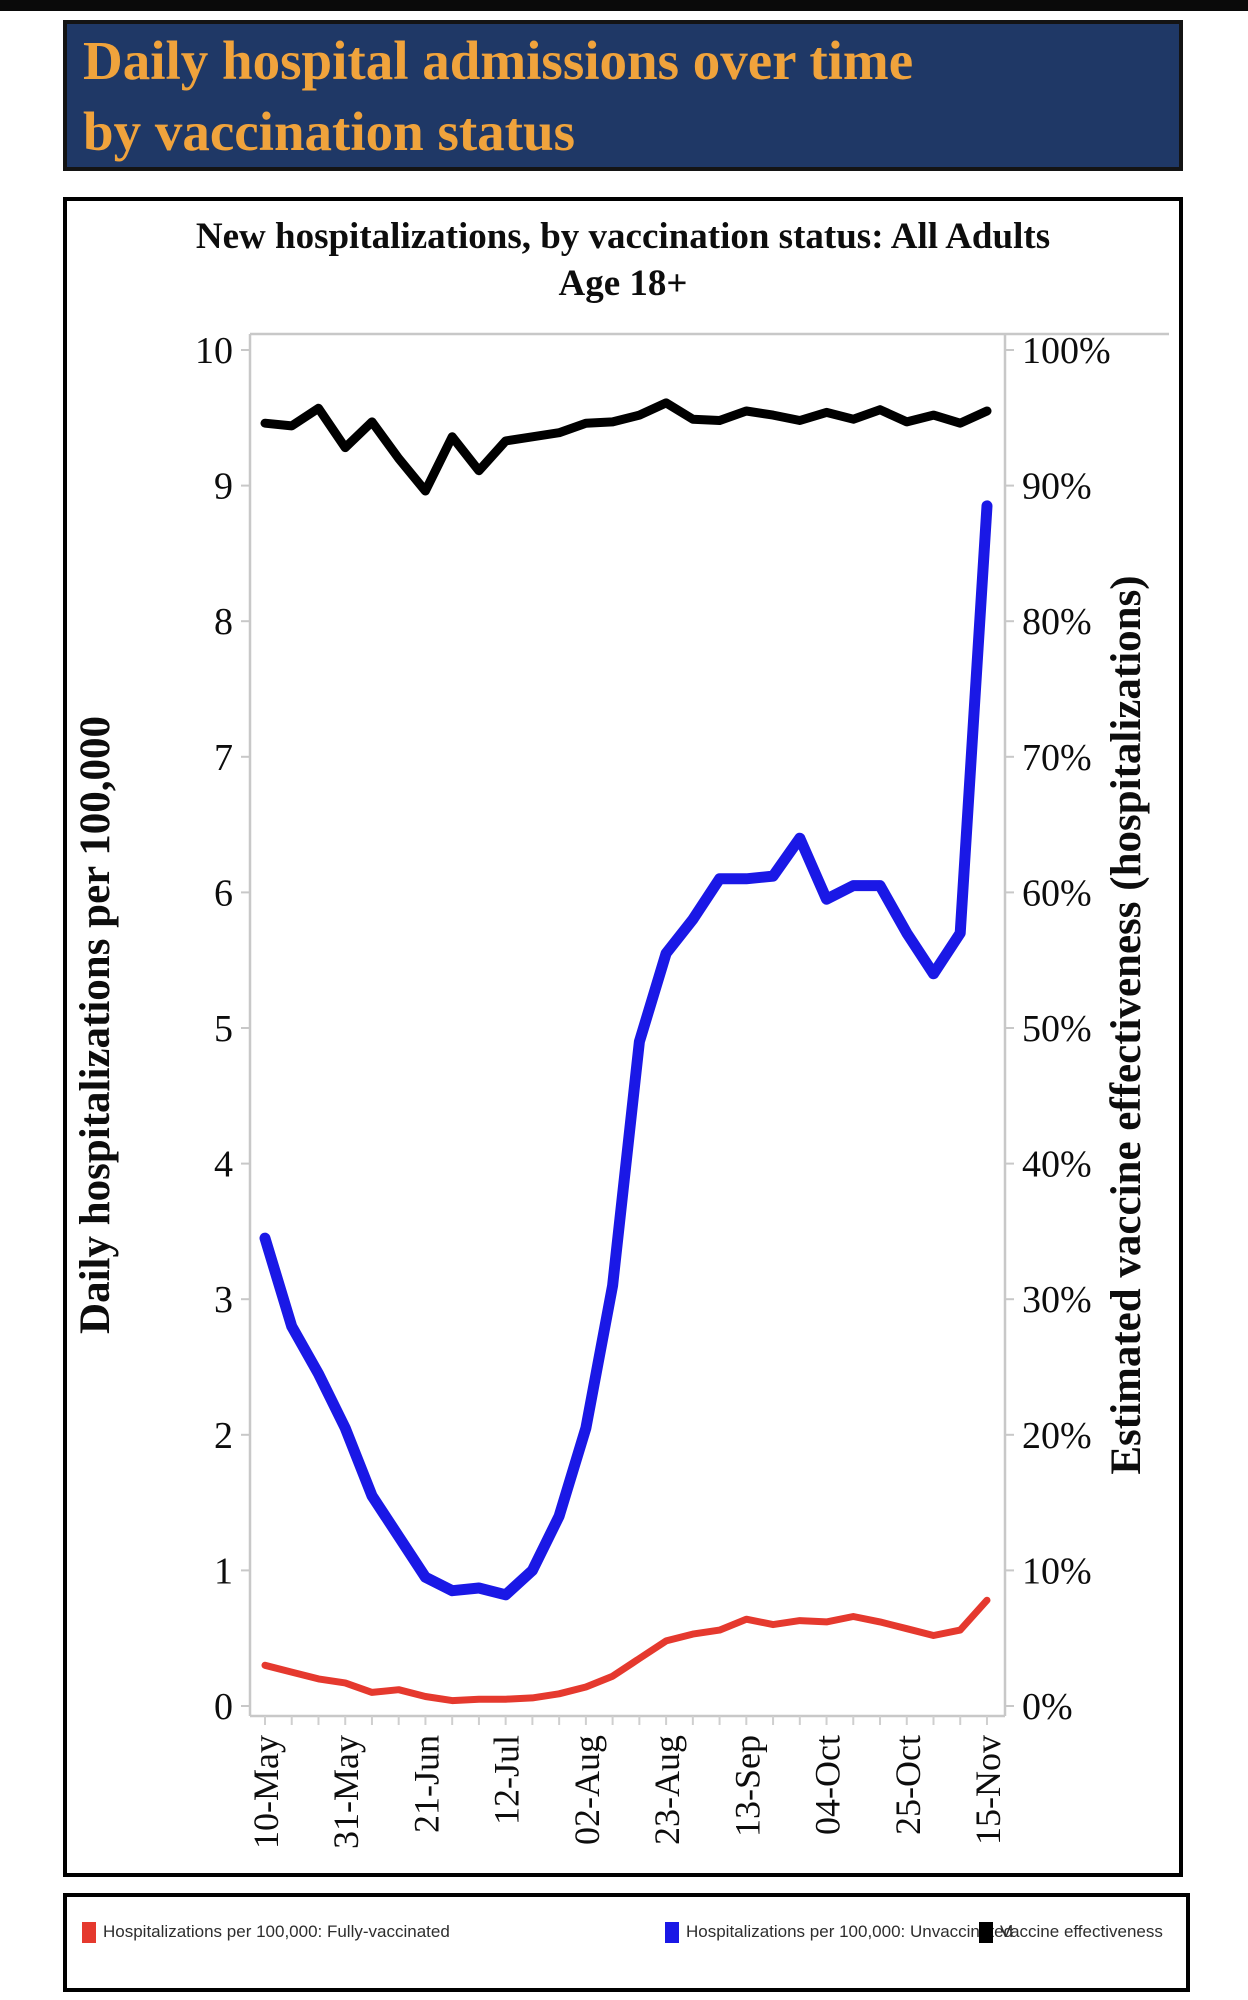 This screenshot has height=2000, width=1248. What do you see at coordinates (587, 1790) in the screenshot?
I see `x-tick-label: 02-Aug` at bounding box center [587, 1790].